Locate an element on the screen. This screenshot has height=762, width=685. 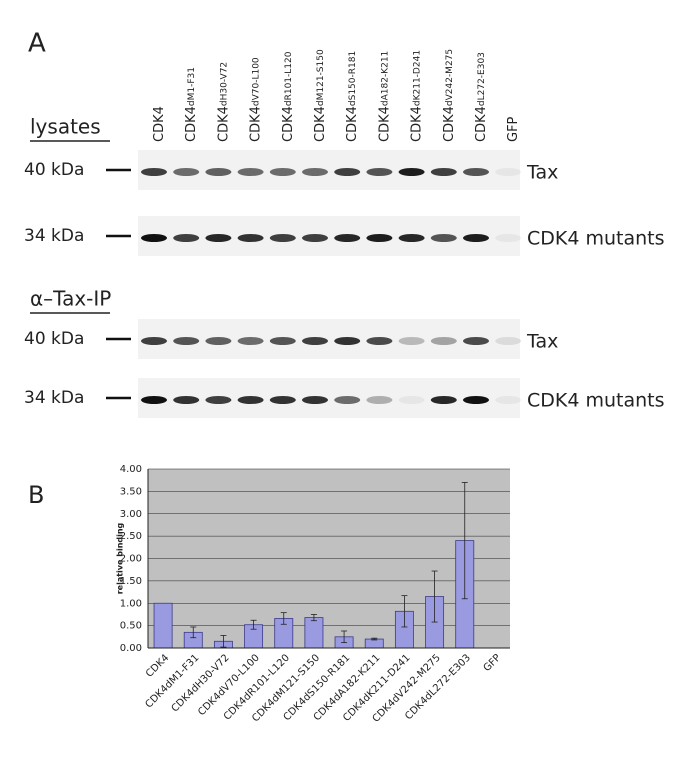
y-tick-label: 2.00 is located at coordinates (131, 559).